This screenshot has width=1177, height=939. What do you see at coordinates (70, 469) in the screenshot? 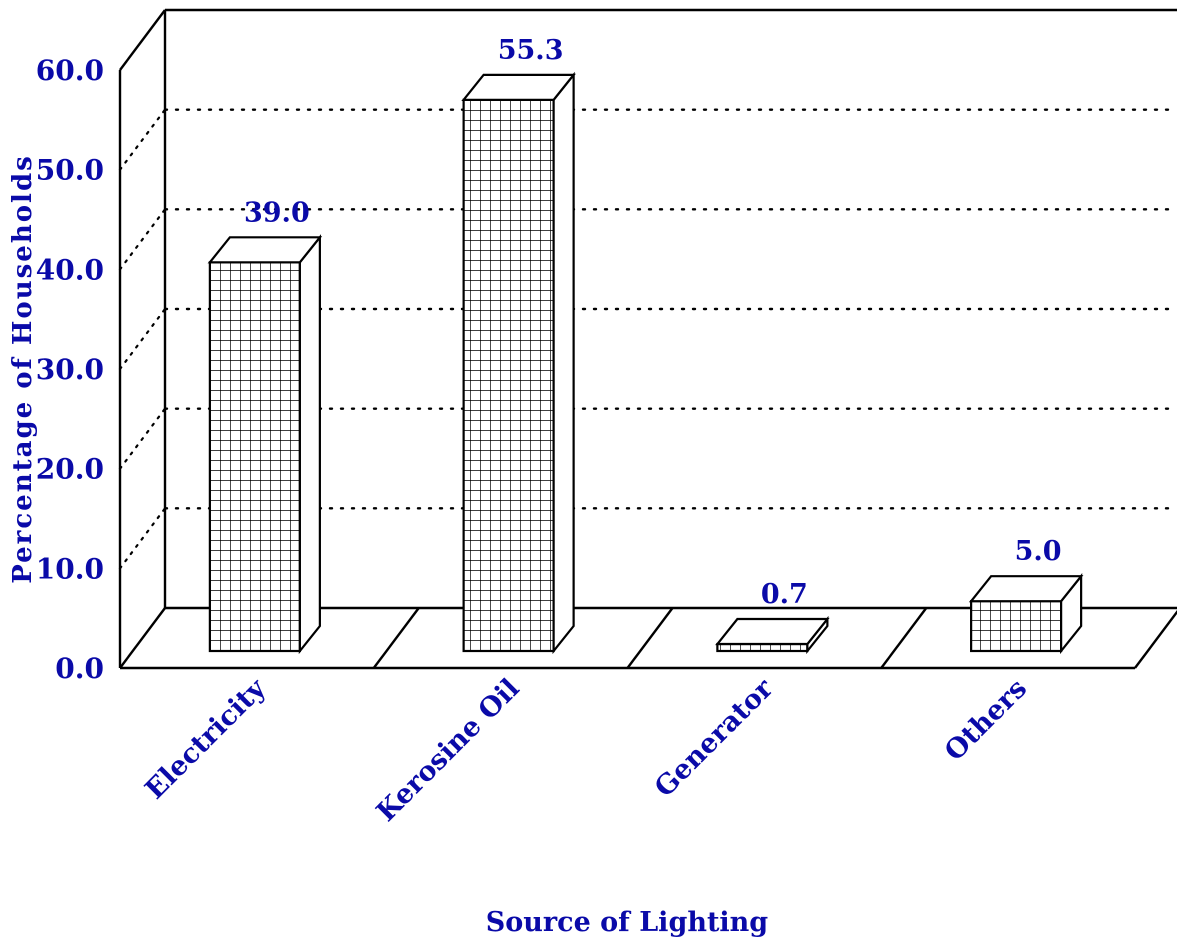
I see `y-tick-label: 20.0` at bounding box center [70, 469].